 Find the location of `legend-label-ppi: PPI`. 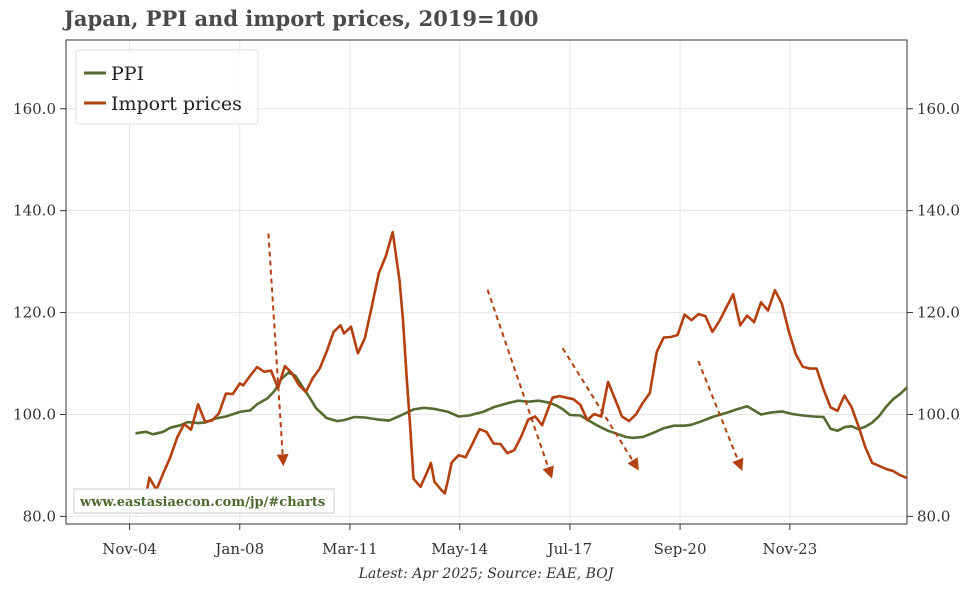

legend-label-ppi: PPI is located at coordinates (127, 74).